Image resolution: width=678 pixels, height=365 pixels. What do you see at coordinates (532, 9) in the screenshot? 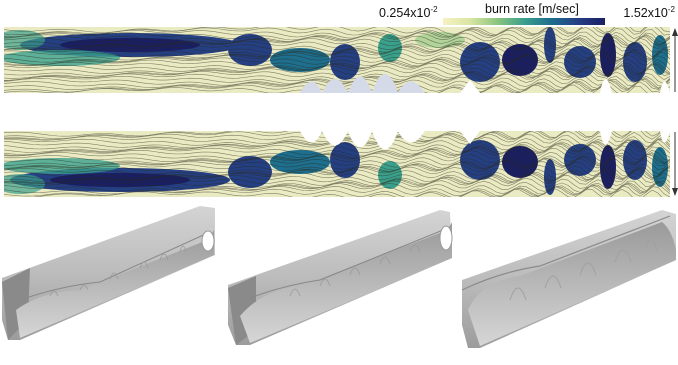
I see `colorbar-title: burn rate [m/sec]` at bounding box center [532, 9].